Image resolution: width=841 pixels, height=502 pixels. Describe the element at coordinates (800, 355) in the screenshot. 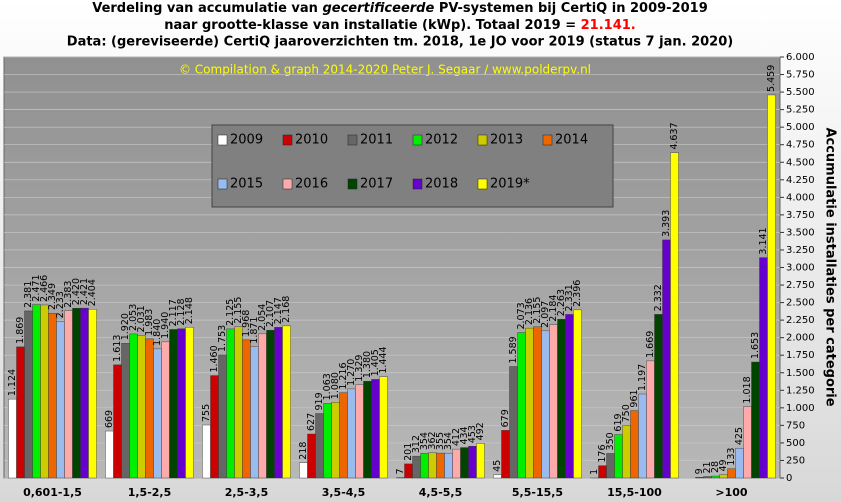

I see `y-tick-label: 1.750` at that location.